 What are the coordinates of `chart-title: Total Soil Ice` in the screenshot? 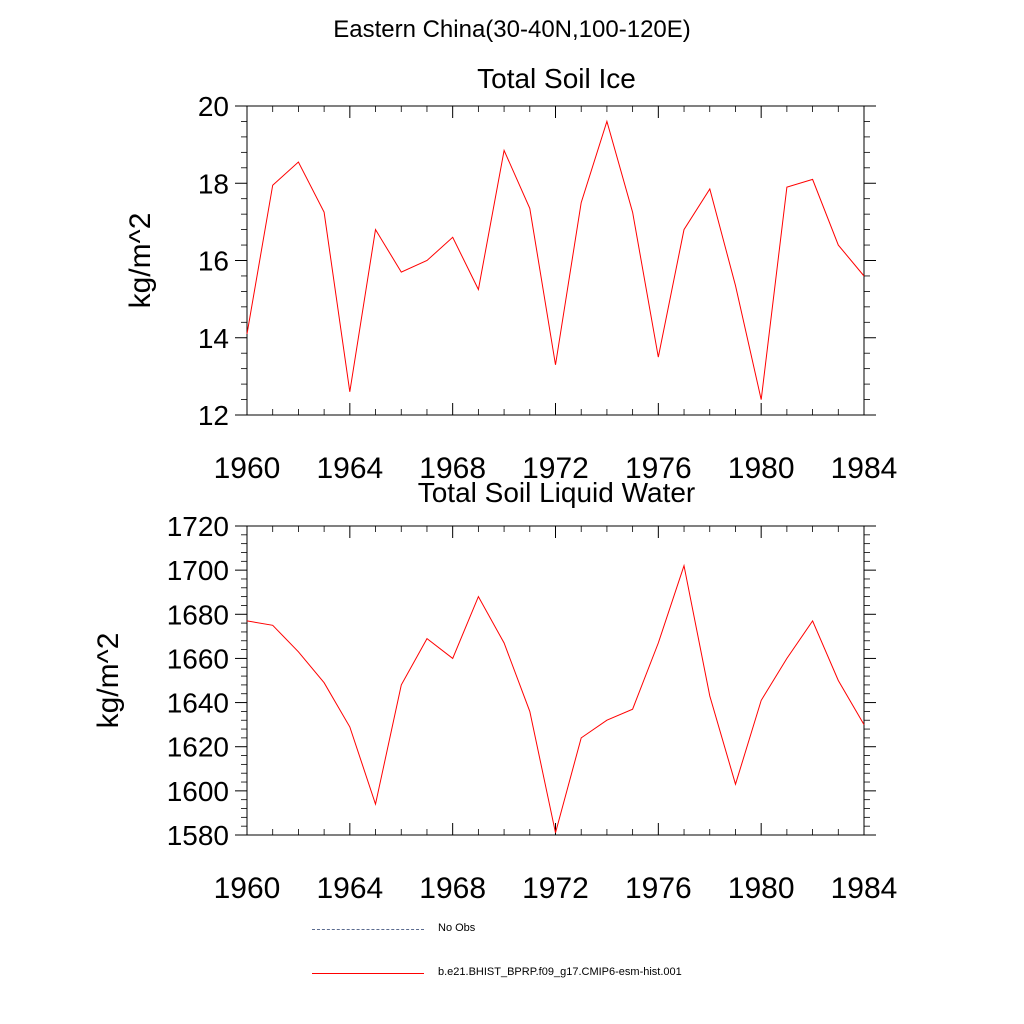 It's located at (556, 78).